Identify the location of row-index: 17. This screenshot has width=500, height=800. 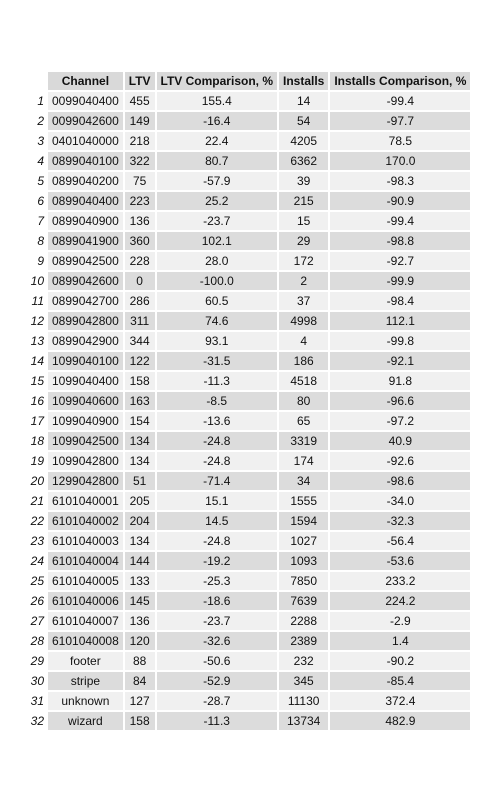
(38, 421).